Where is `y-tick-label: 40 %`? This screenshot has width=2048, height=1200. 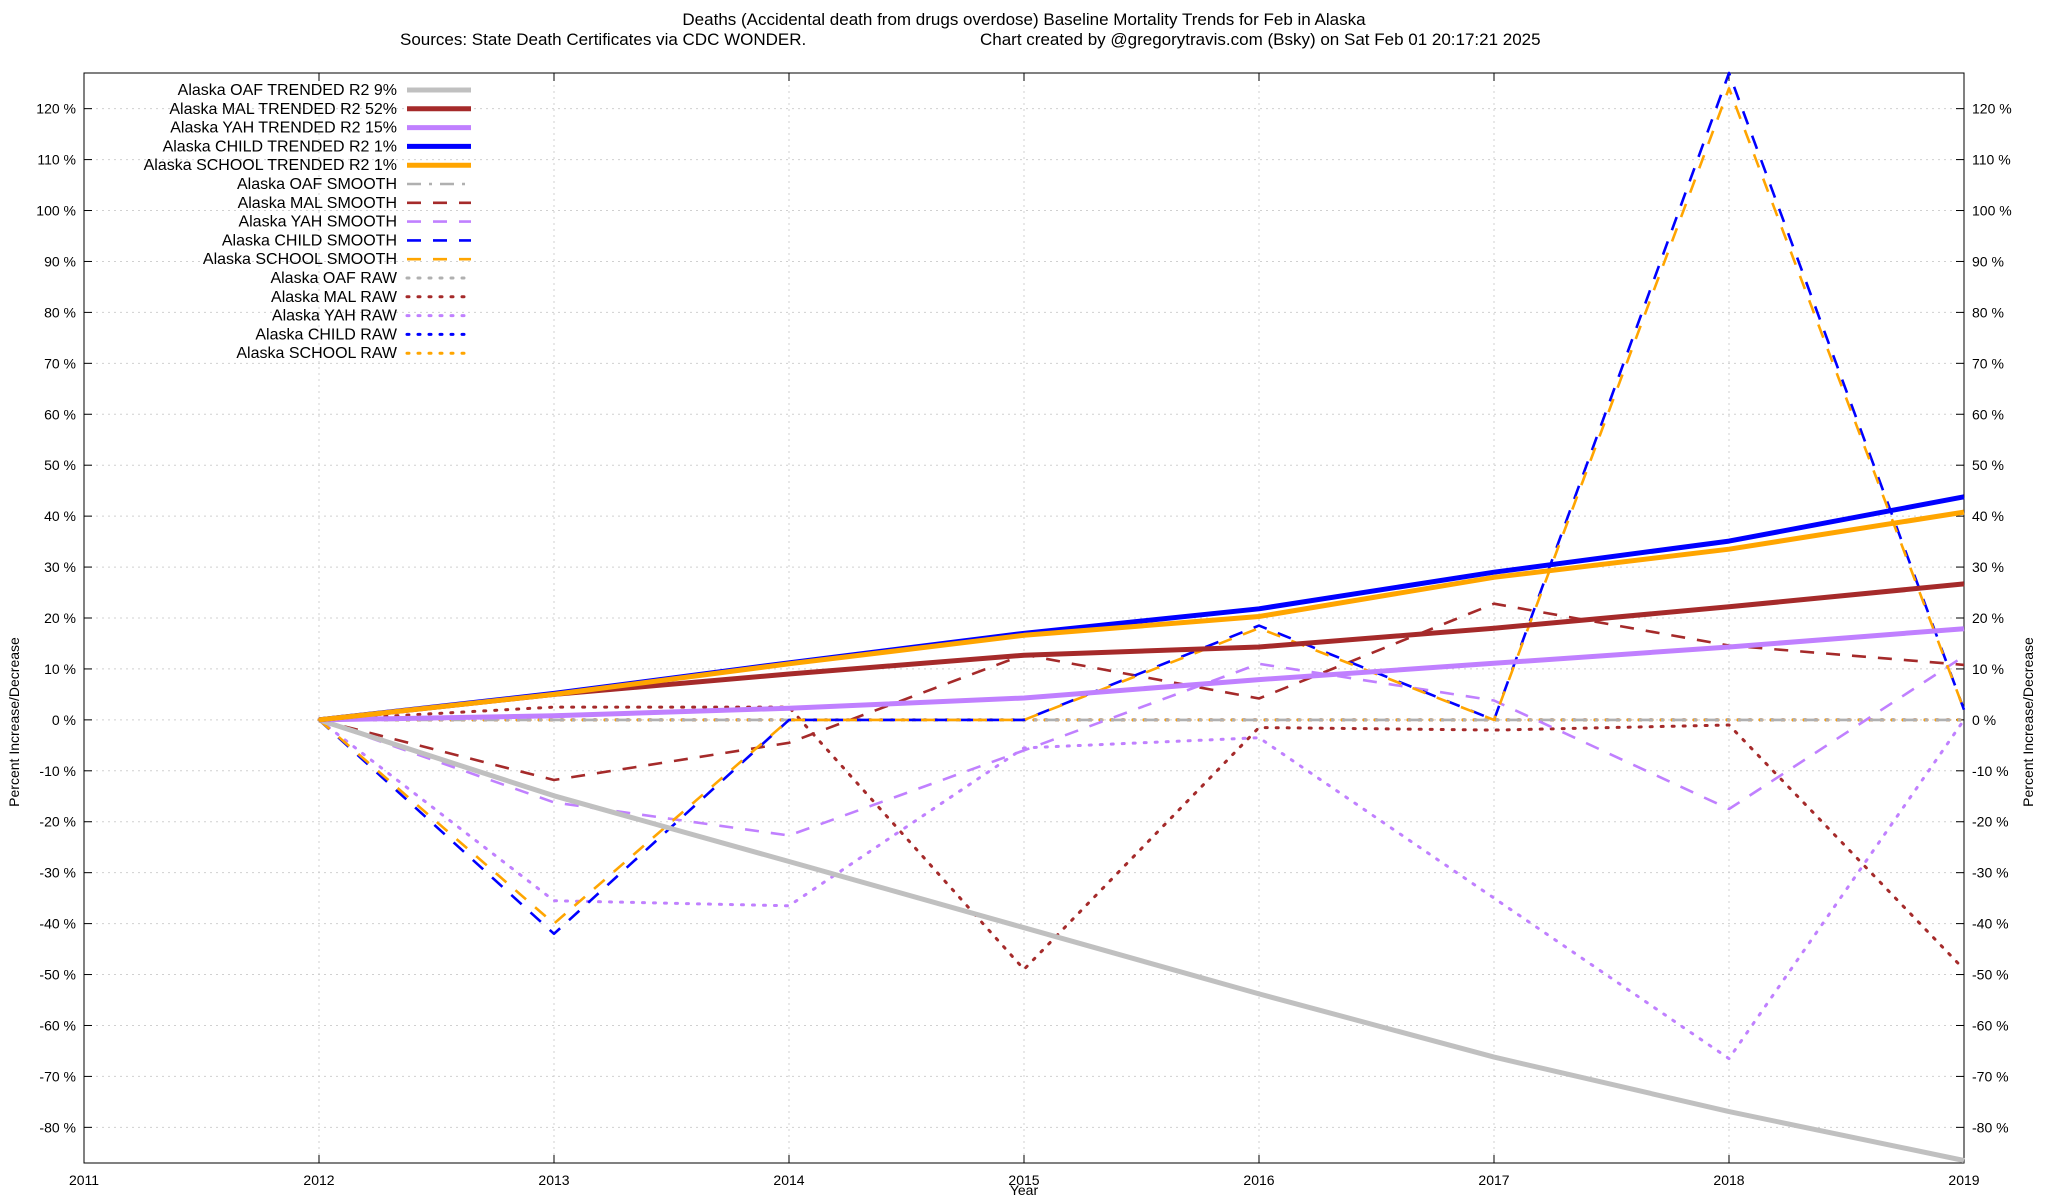
y-tick-label: 40 % is located at coordinates (60, 516).